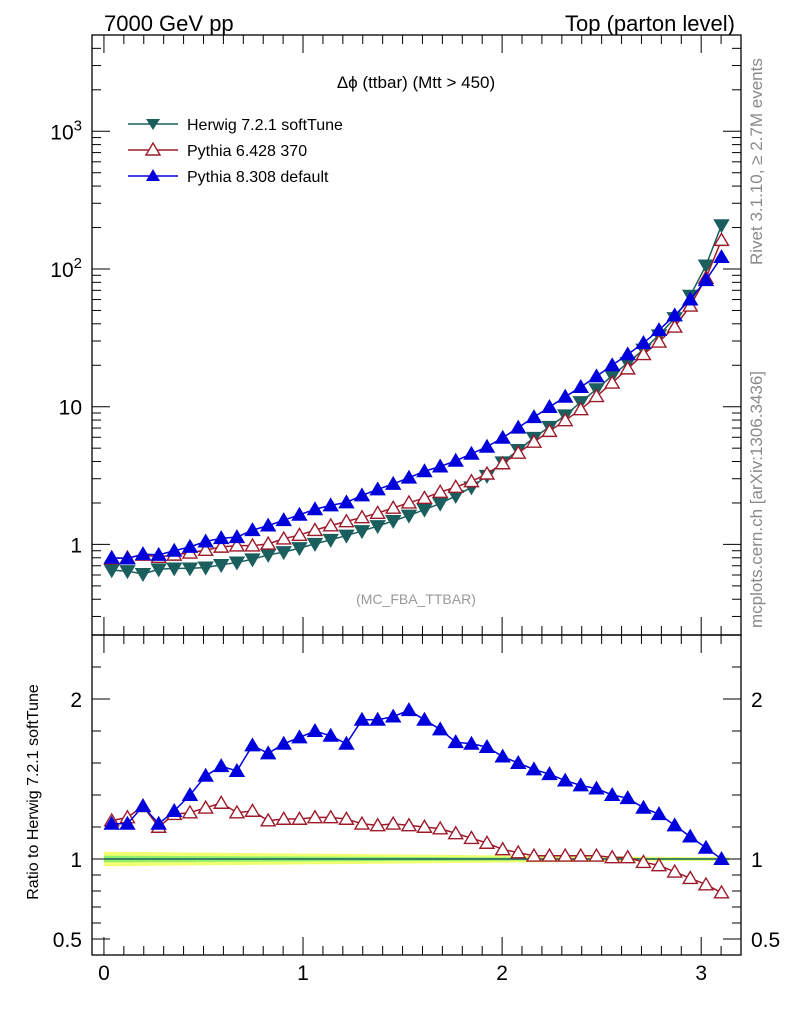 The height and width of the screenshot is (1024, 786). I want to click on legend-label-herwig: Herwig 7.2.1 softTune, so click(265, 125).